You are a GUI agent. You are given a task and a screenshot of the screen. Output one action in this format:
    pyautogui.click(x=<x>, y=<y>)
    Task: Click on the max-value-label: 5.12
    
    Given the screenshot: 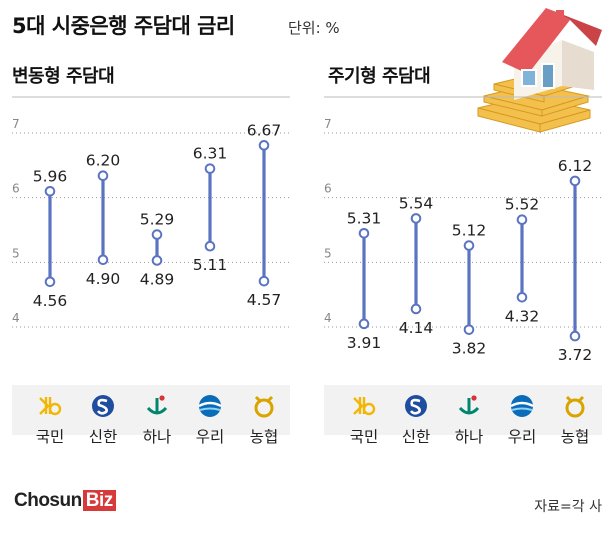 What is the action you would take?
    pyautogui.click(x=469, y=231)
    